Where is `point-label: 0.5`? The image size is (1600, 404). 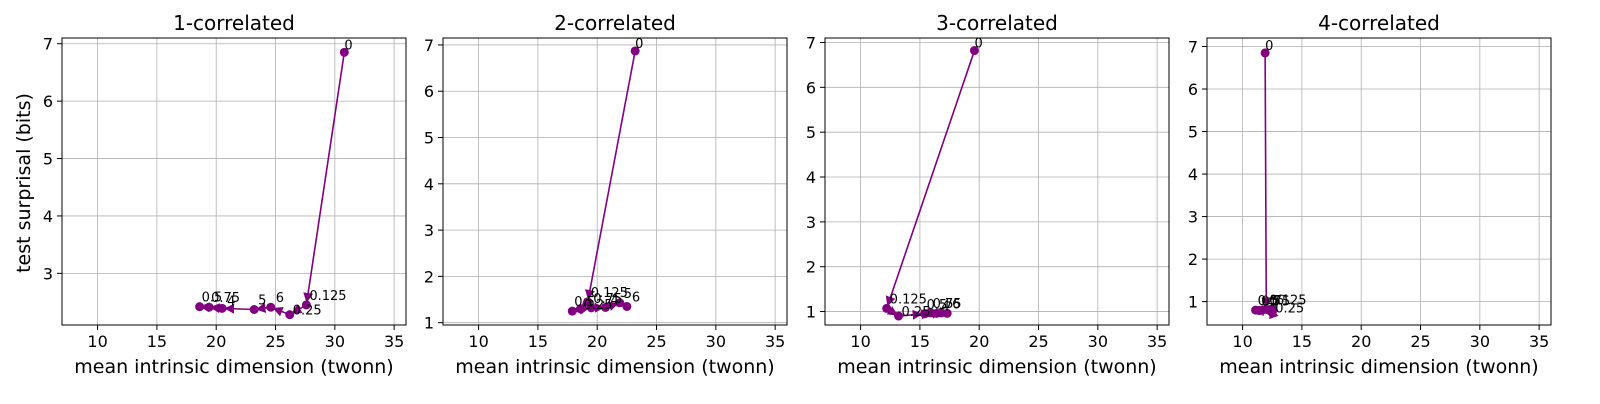
point-label: 0.5 is located at coordinates (584, 302).